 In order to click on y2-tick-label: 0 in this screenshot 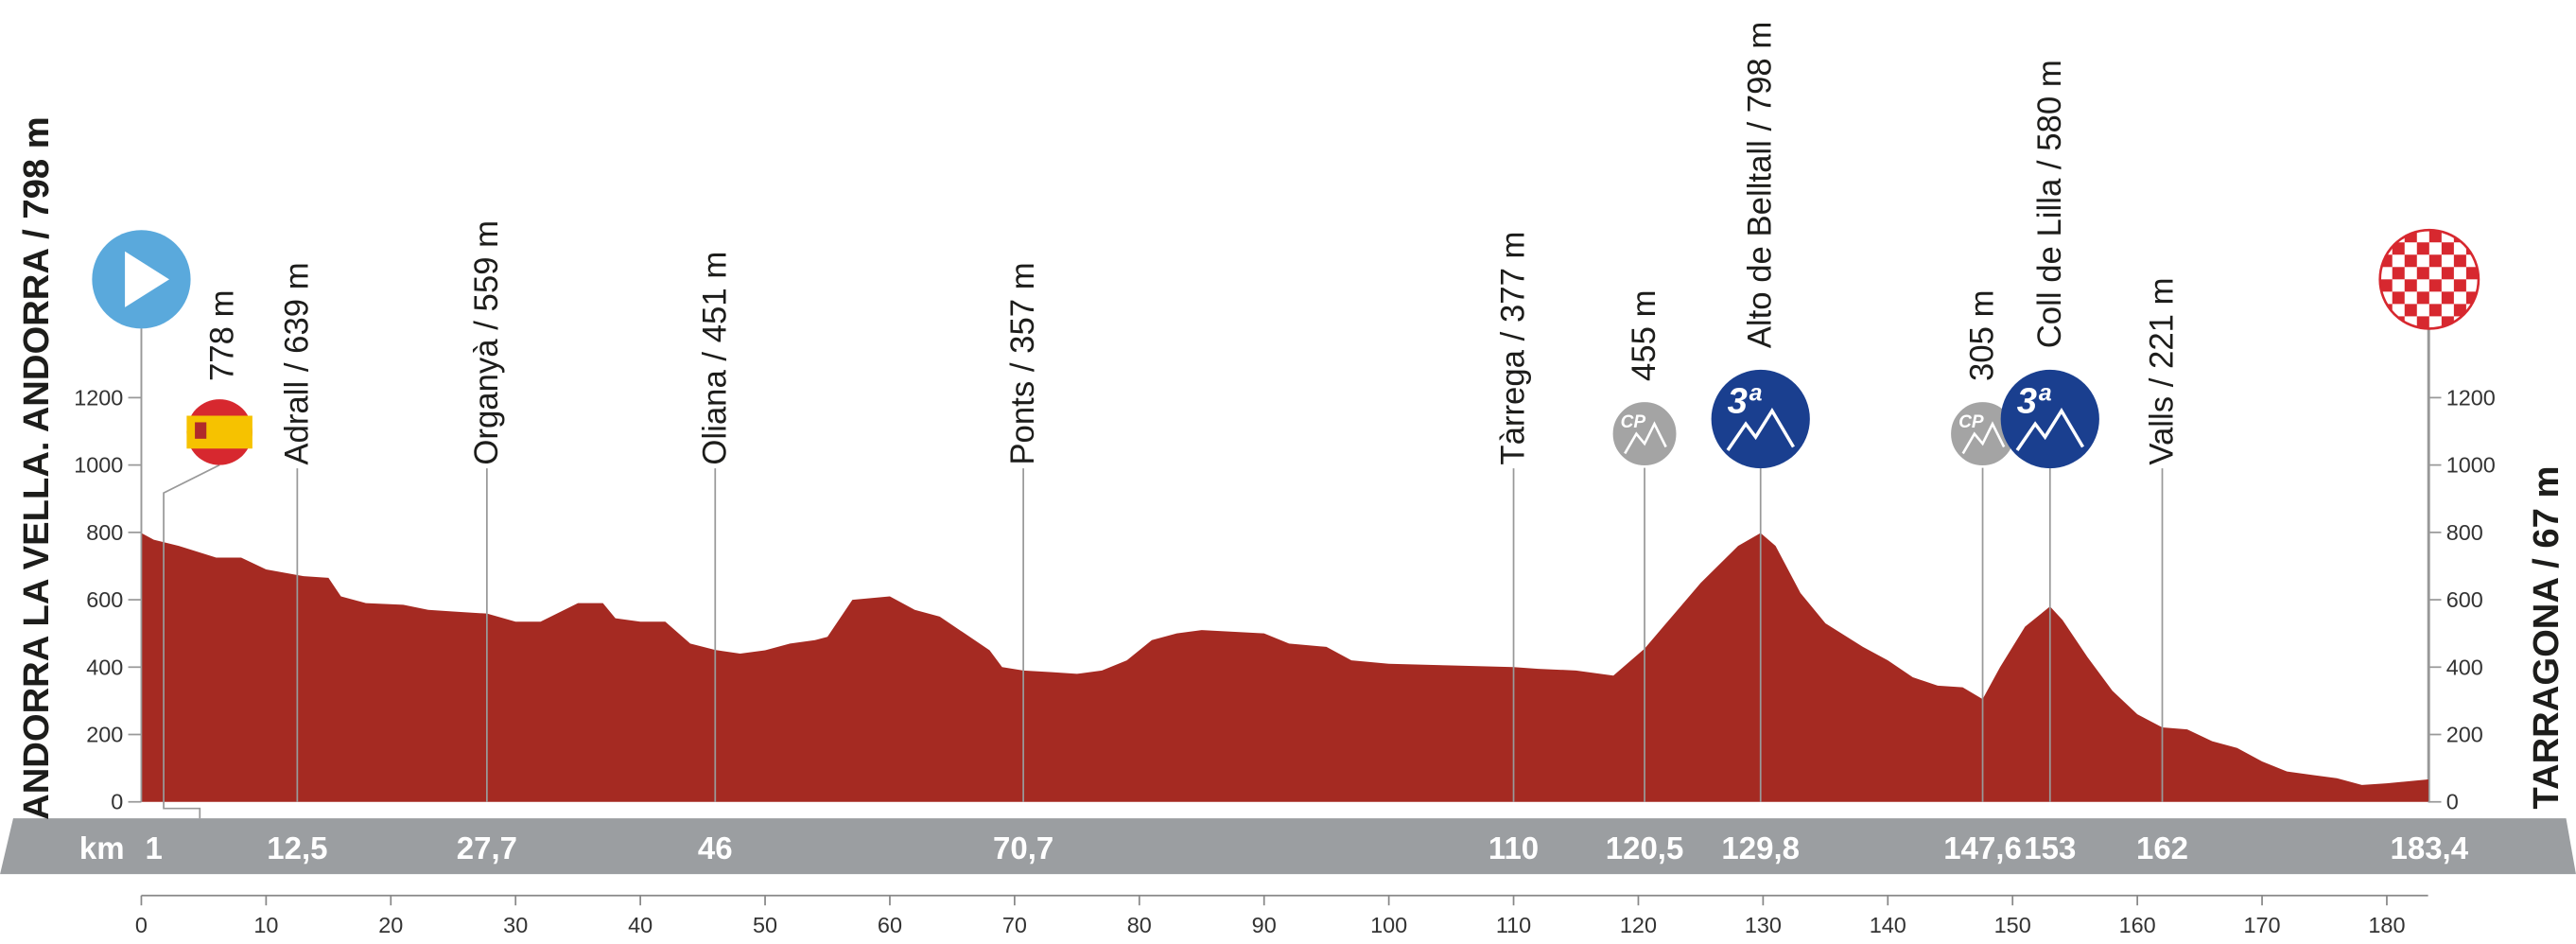, I will do `click(2452, 802)`.